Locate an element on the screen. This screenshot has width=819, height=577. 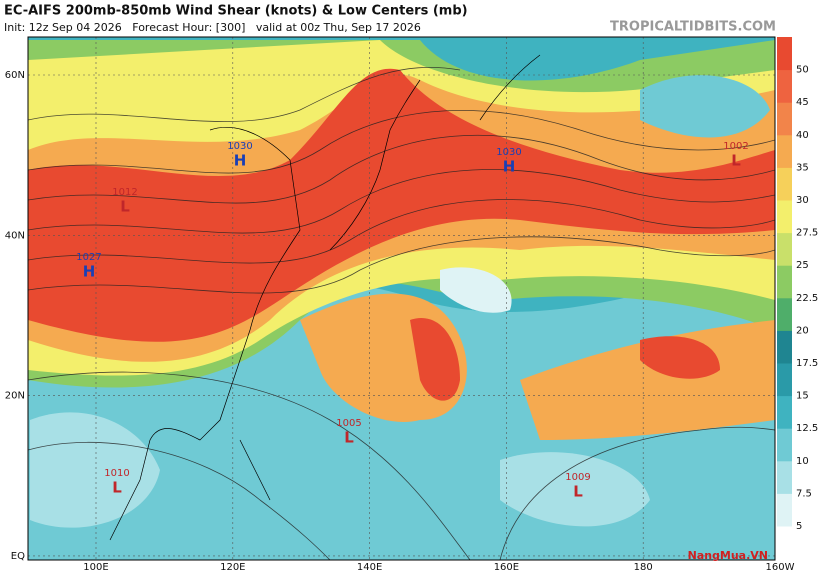
lat-label: 40N is located at coordinates (15, 235).